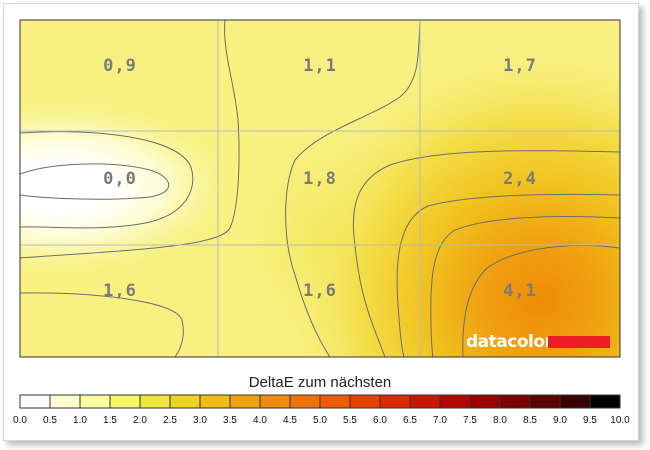 Image resolution: width=650 pixels, height=450 pixels. Describe the element at coordinates (620, 420) in the screenshot. I see `legend-tick-label: 10.0` at that location.